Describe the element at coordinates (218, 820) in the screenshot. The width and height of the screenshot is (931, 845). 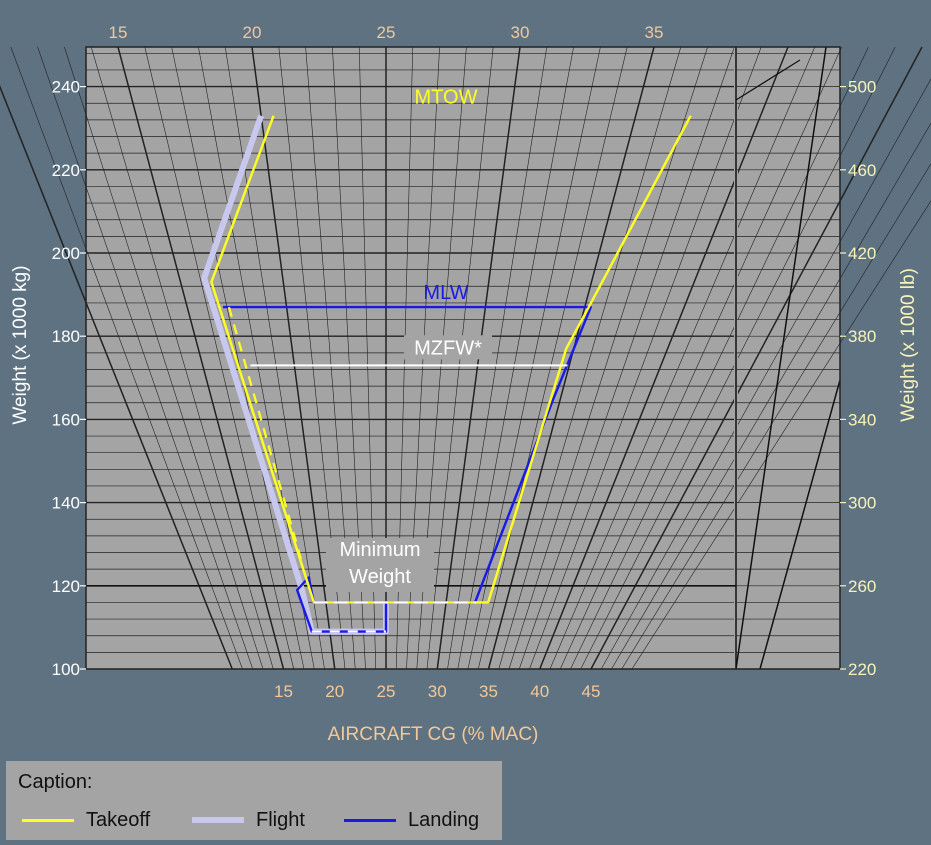
I see `flight-swatch` at that location.